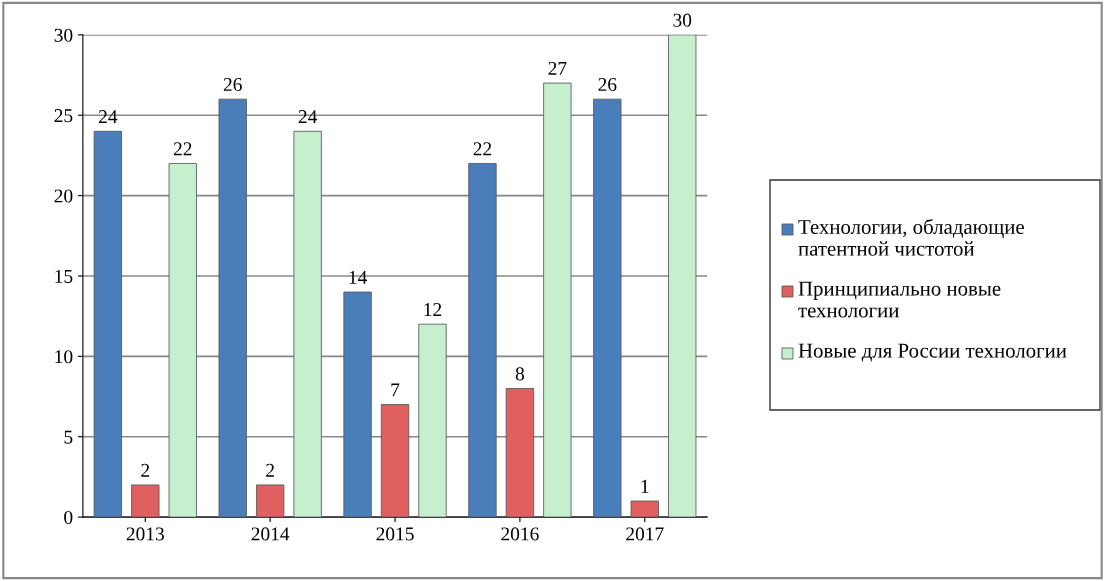 The width and height of the screenshot is (1105, 581). I want to click on y-tick-label: 0, so click(68, 517).